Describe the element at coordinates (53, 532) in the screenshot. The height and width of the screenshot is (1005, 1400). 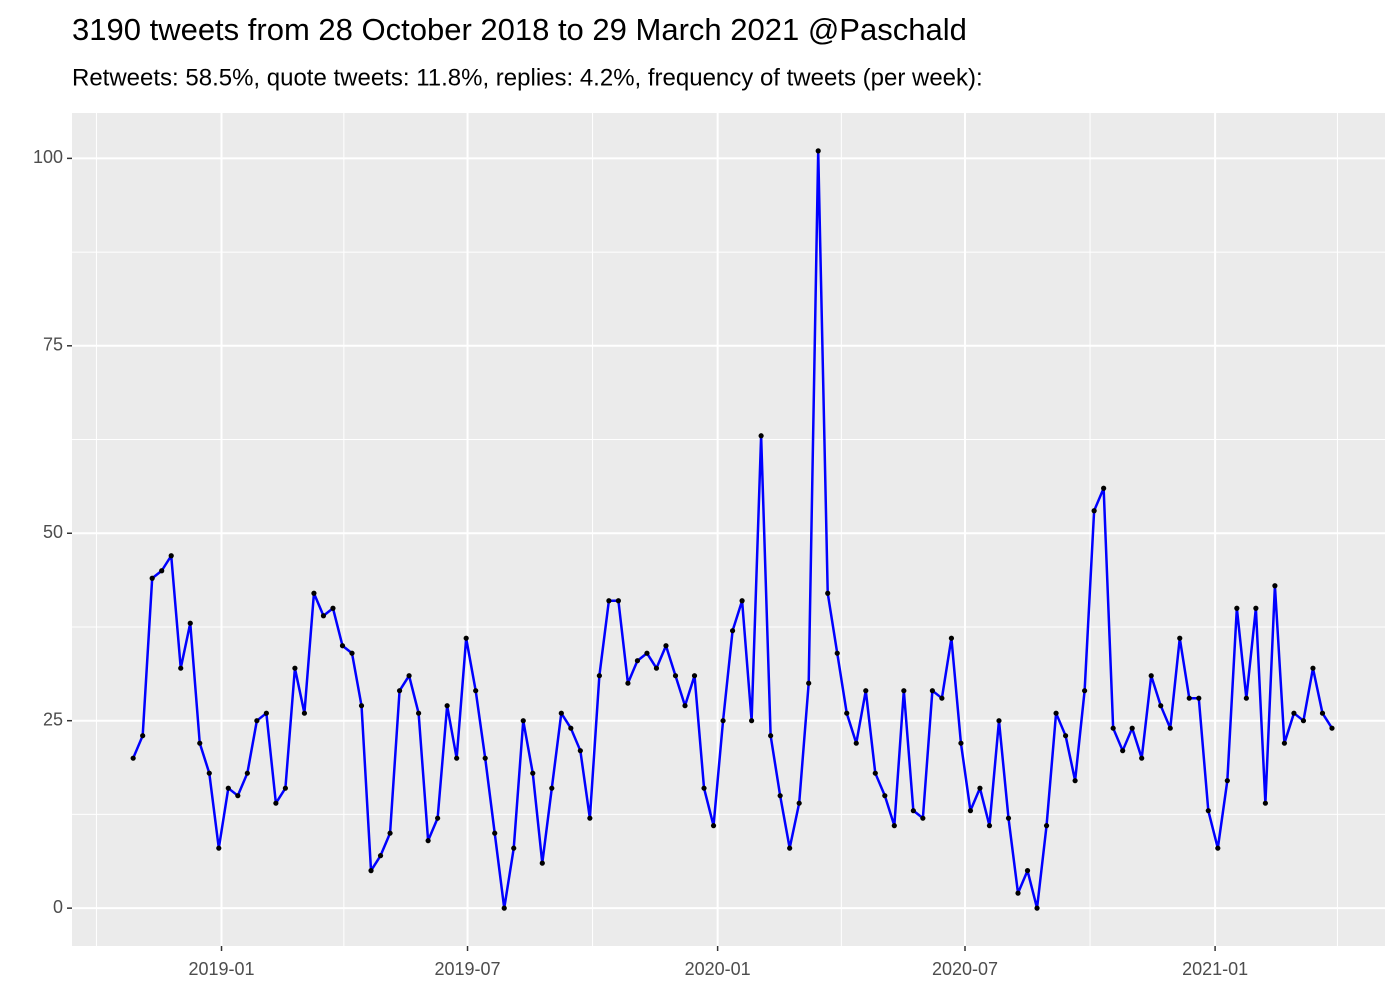
I see `y-tick-label: 50` at that location.